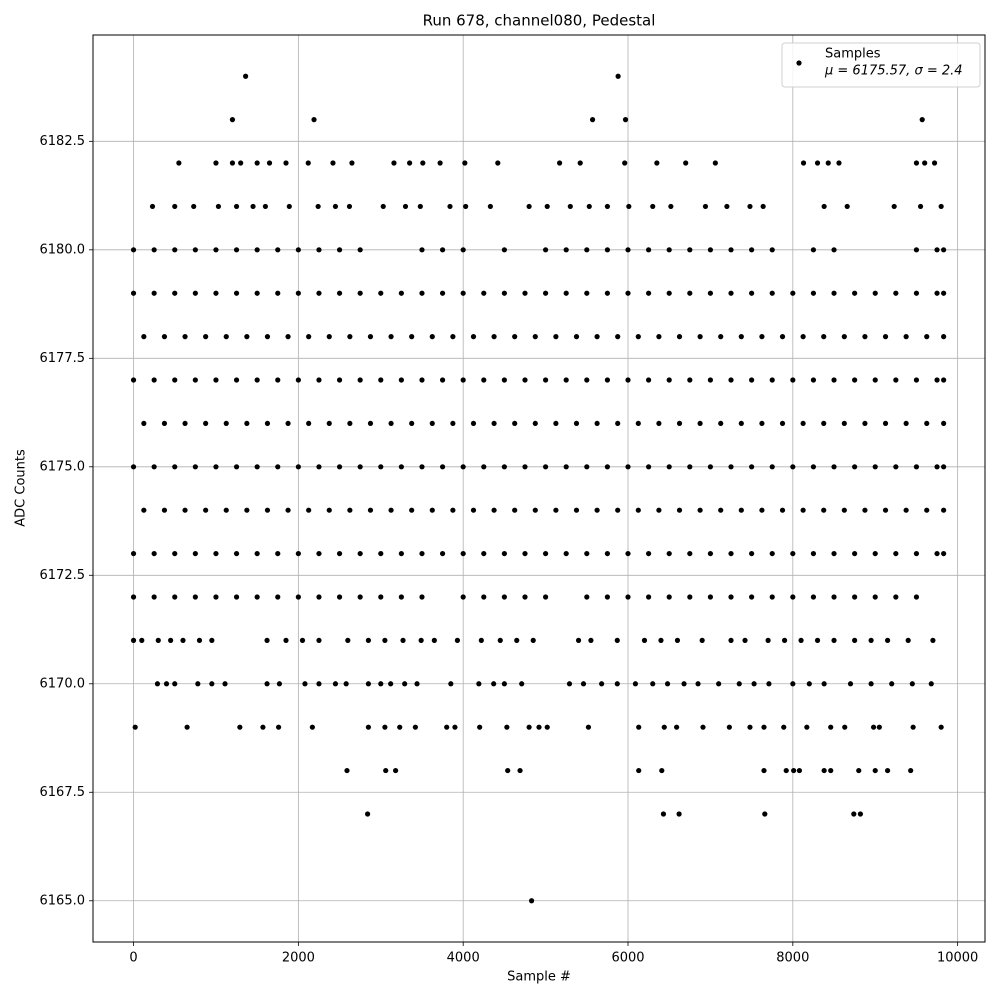  I want to click on y-tick-label: 6180.0, so click(63, 249).